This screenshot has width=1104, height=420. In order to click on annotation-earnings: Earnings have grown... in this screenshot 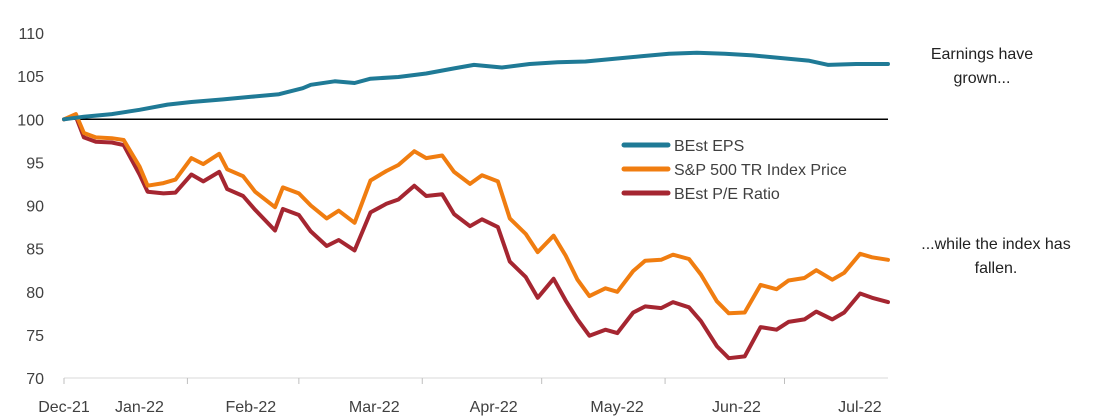, I will do `click(982, 66)`.